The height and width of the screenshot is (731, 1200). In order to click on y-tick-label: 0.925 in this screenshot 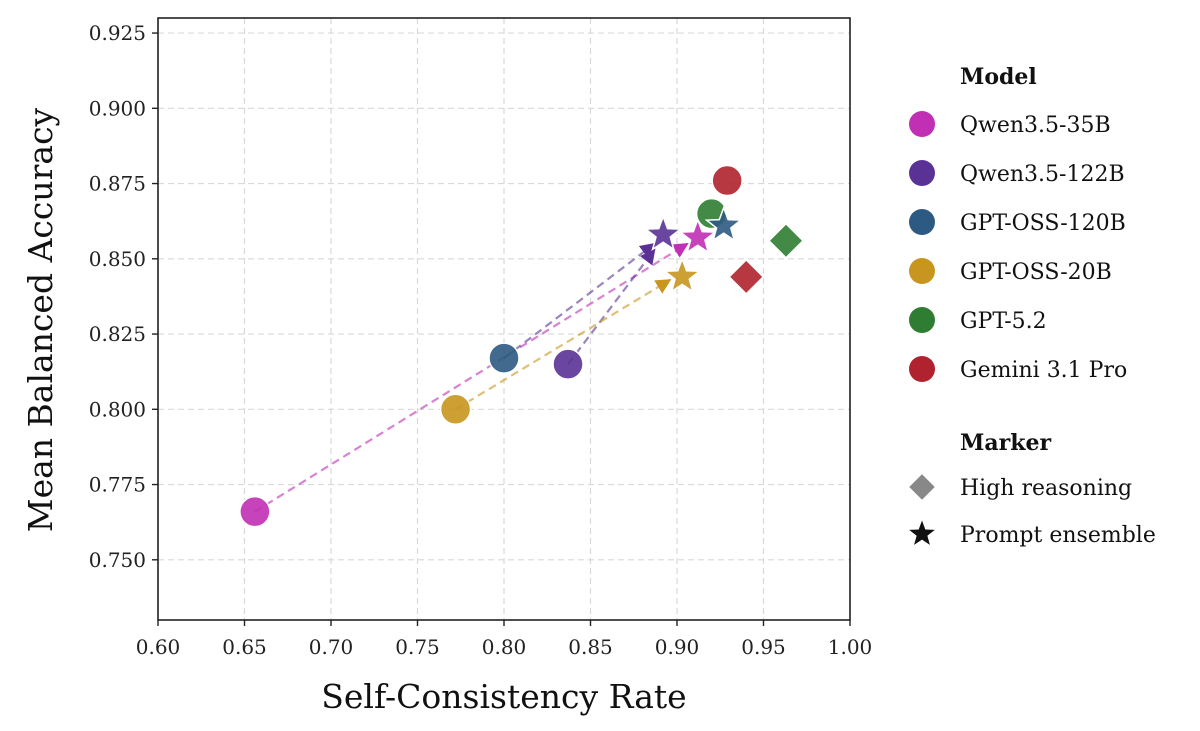, I will do `click(117, 33)`.